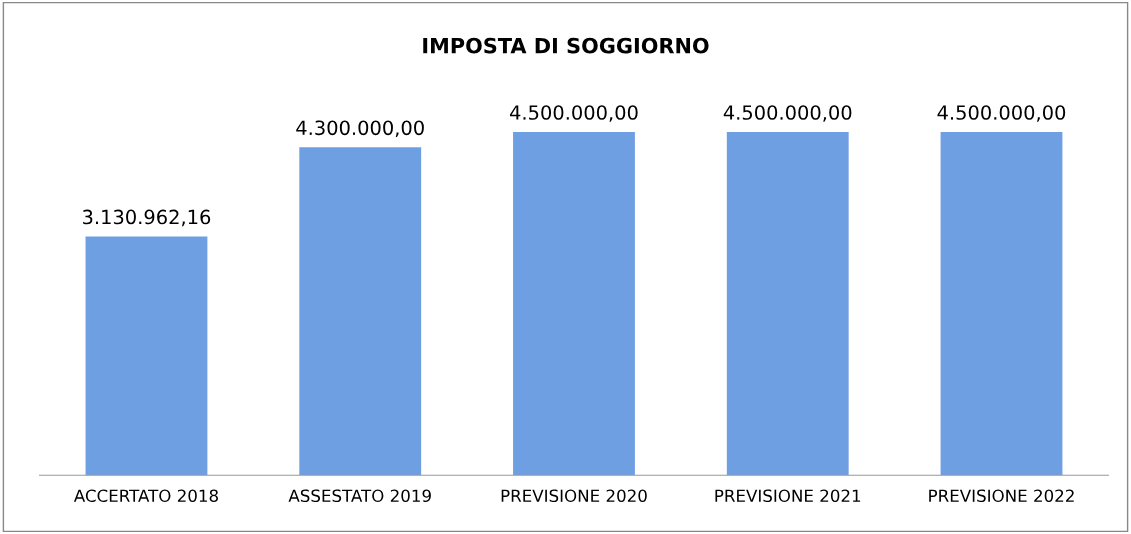 The height and width of the screenshot is (534, 1131). What do you see at coordinates (788, 496) in the screenshot?
I see `x-tick-label: PREVISIONE 2021` at bounding box center [788, 496].